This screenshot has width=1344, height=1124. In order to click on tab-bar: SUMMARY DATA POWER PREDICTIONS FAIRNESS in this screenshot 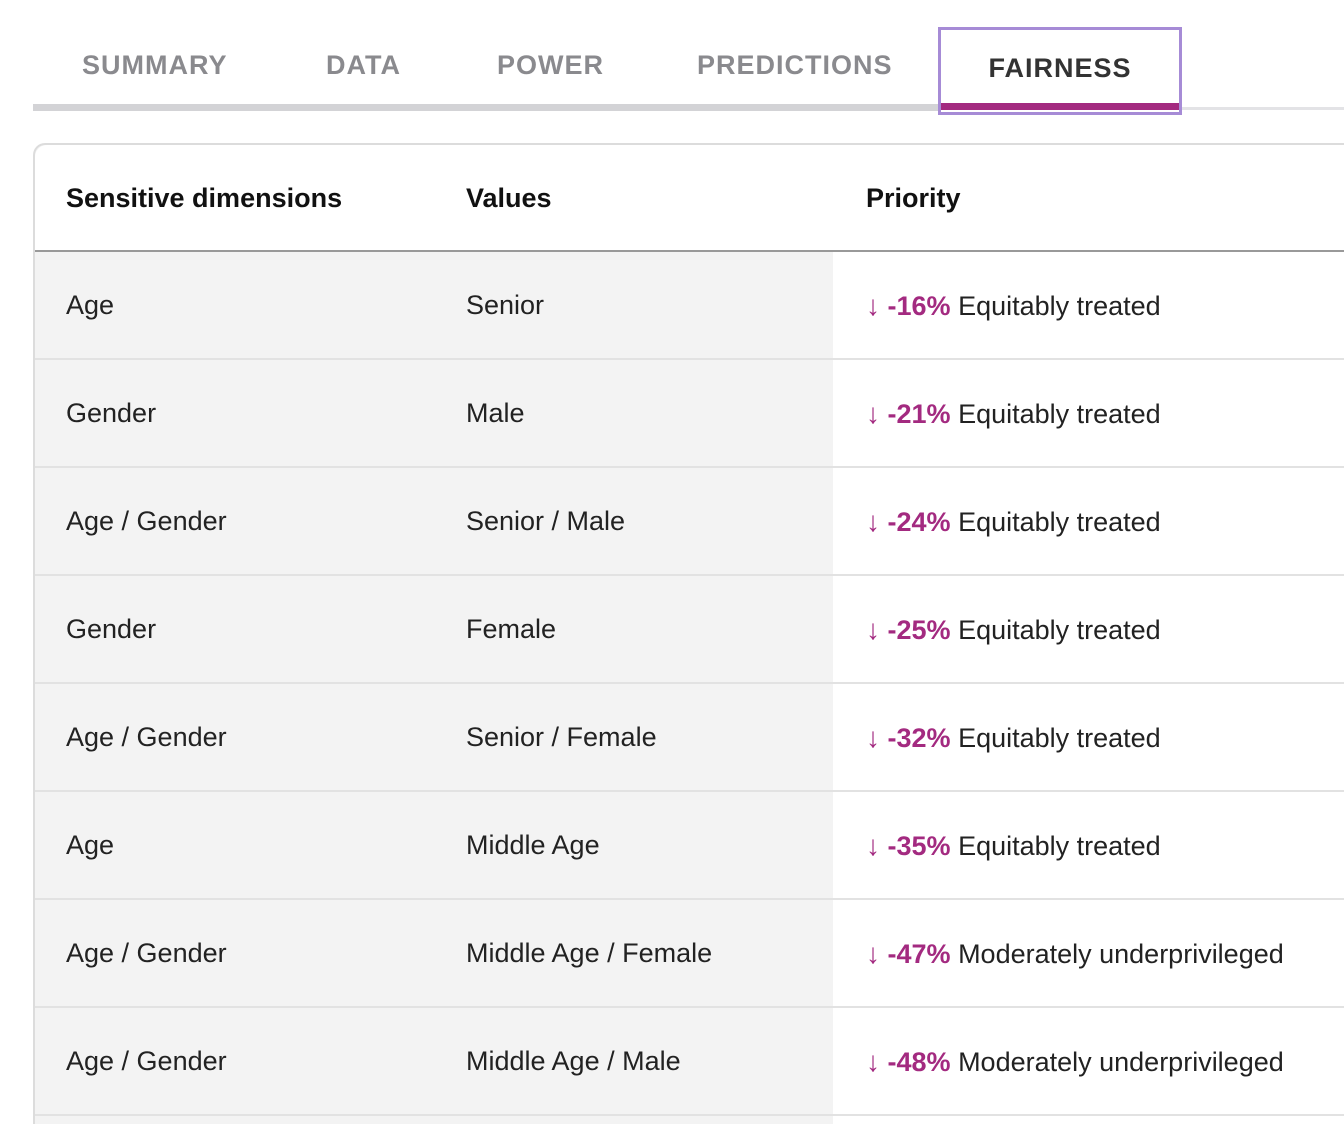, I will do `click(688, 57)`.